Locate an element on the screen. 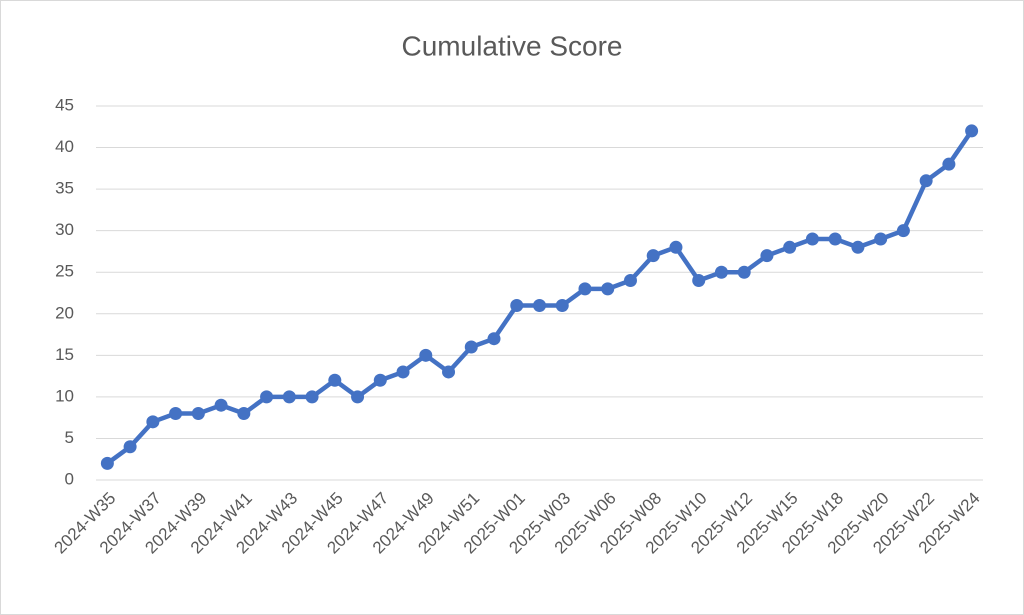 The width and height of the screenshot is (1024, 615). y-tick-label: 10 is located at coordinates (64, 395).